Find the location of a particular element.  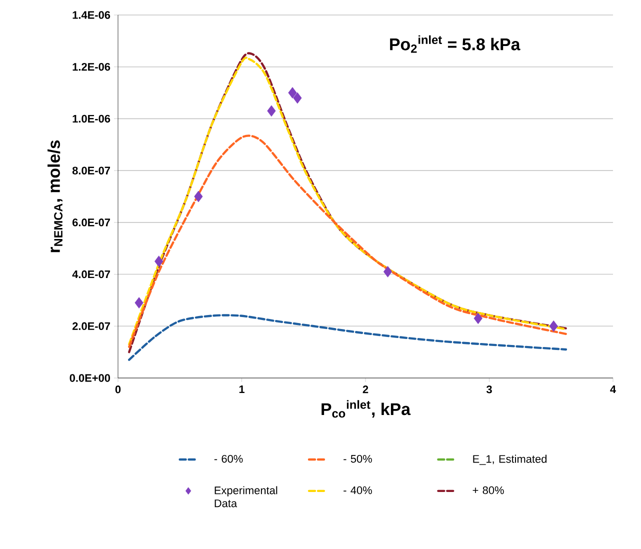

annotation: Po$_{2}$$^{inlet}$ = 5.8 kPa is located at coordinates (455, 44).